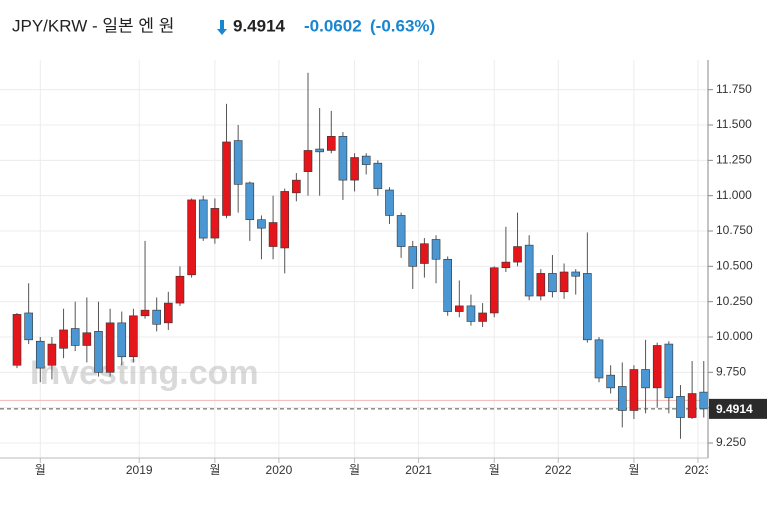 Image resolution: width=781 pixels, height=506 pixels. I want to click on change: -0.0602, so click(333, 25).